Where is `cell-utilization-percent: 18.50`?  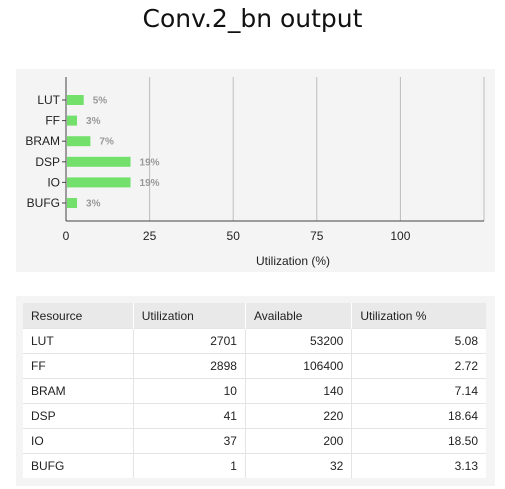
cell-utilization-percent: 18.50 is located at coordinates (418, 441).